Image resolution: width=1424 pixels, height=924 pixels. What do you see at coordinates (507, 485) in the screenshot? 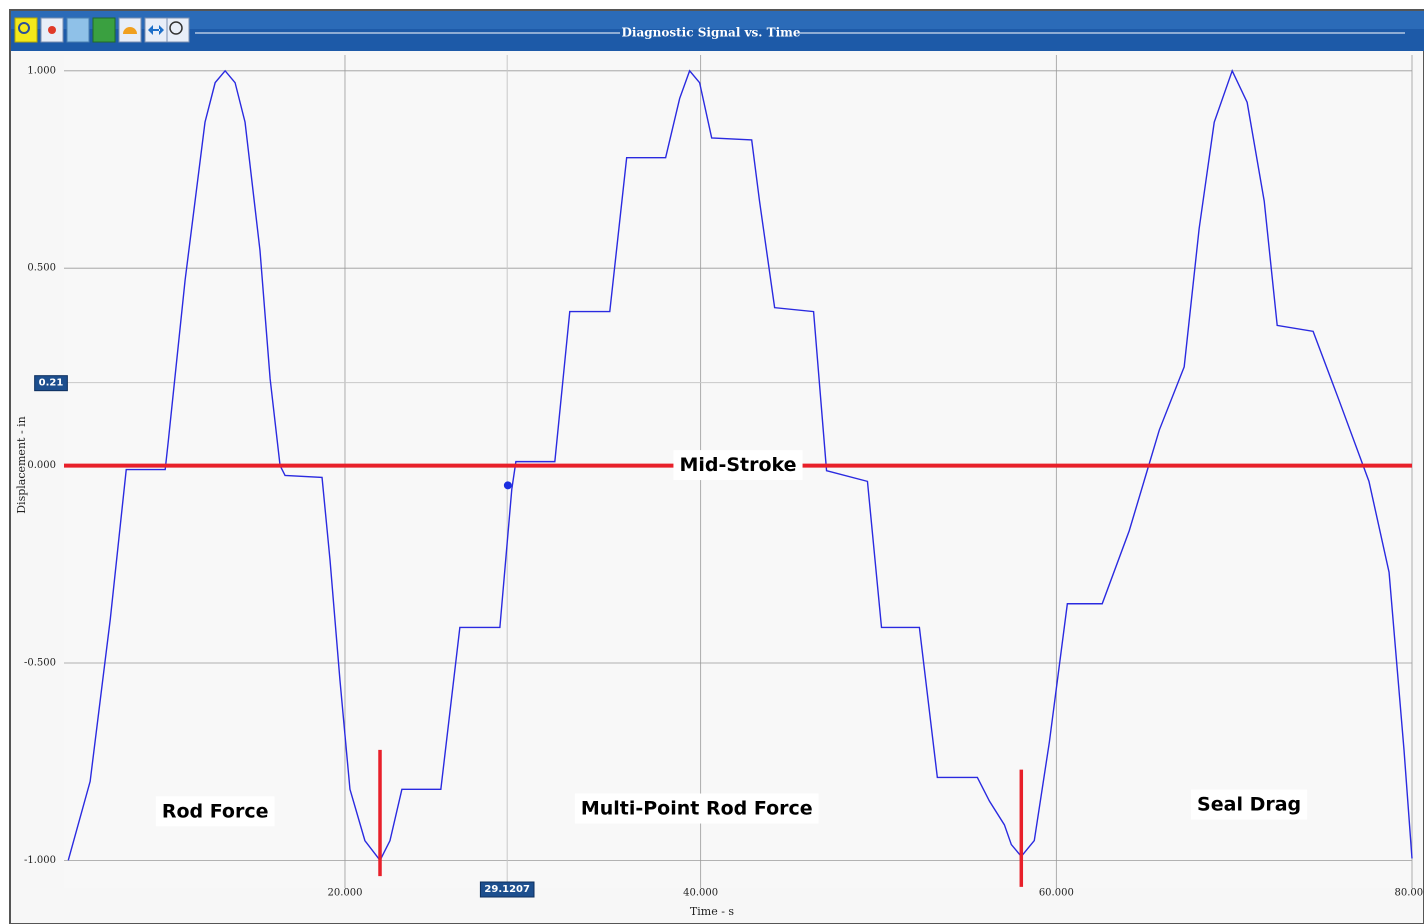
I see `cursor-point` at bounding box center [507, 485].